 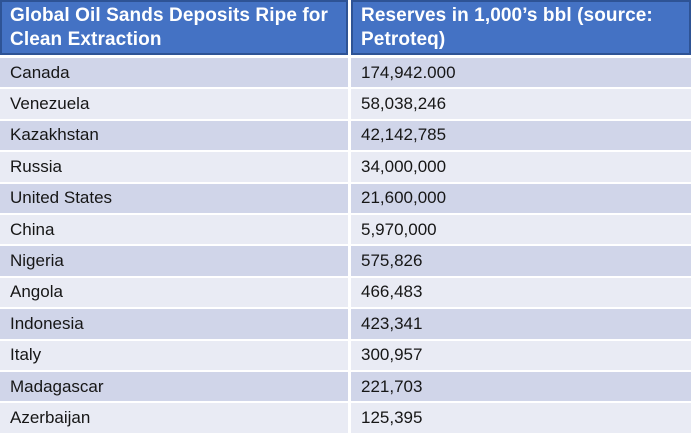 I want to click on table-row: Indonesia 423,341, so click(x=345, y=324).